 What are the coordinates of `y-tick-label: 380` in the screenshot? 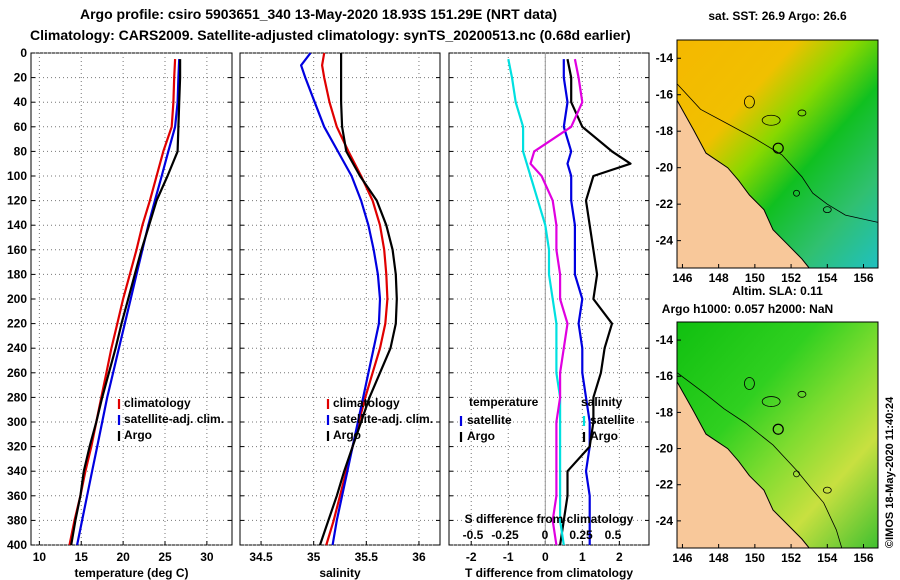 It's located at (17, 520).